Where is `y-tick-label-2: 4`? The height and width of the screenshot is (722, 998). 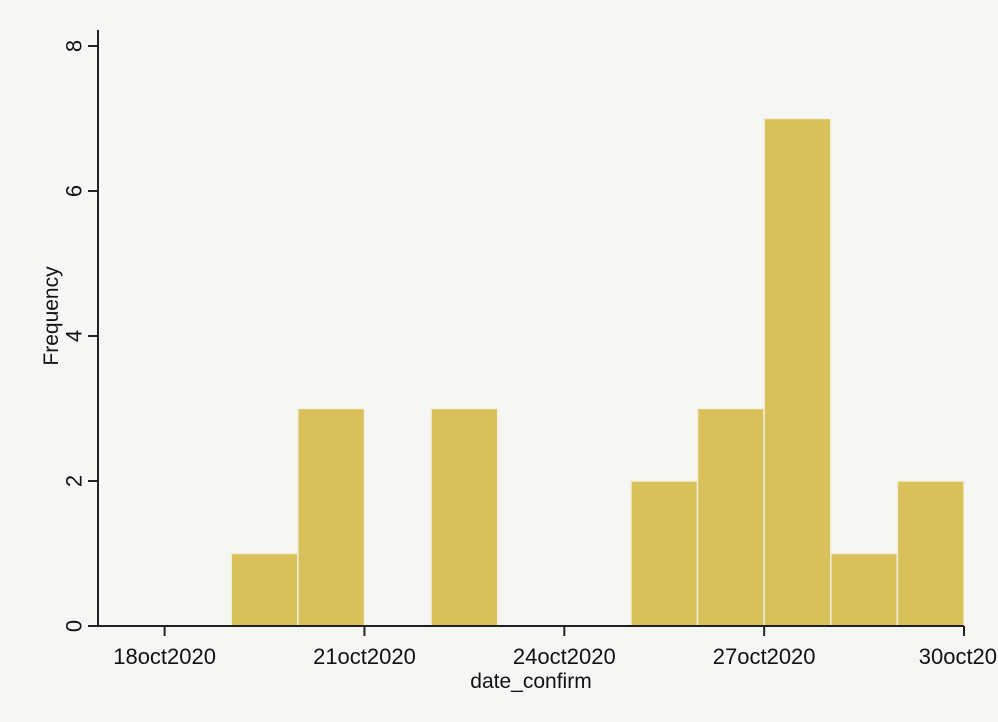 y-tick-label-2: 4 is located at coordinates (74, 336).